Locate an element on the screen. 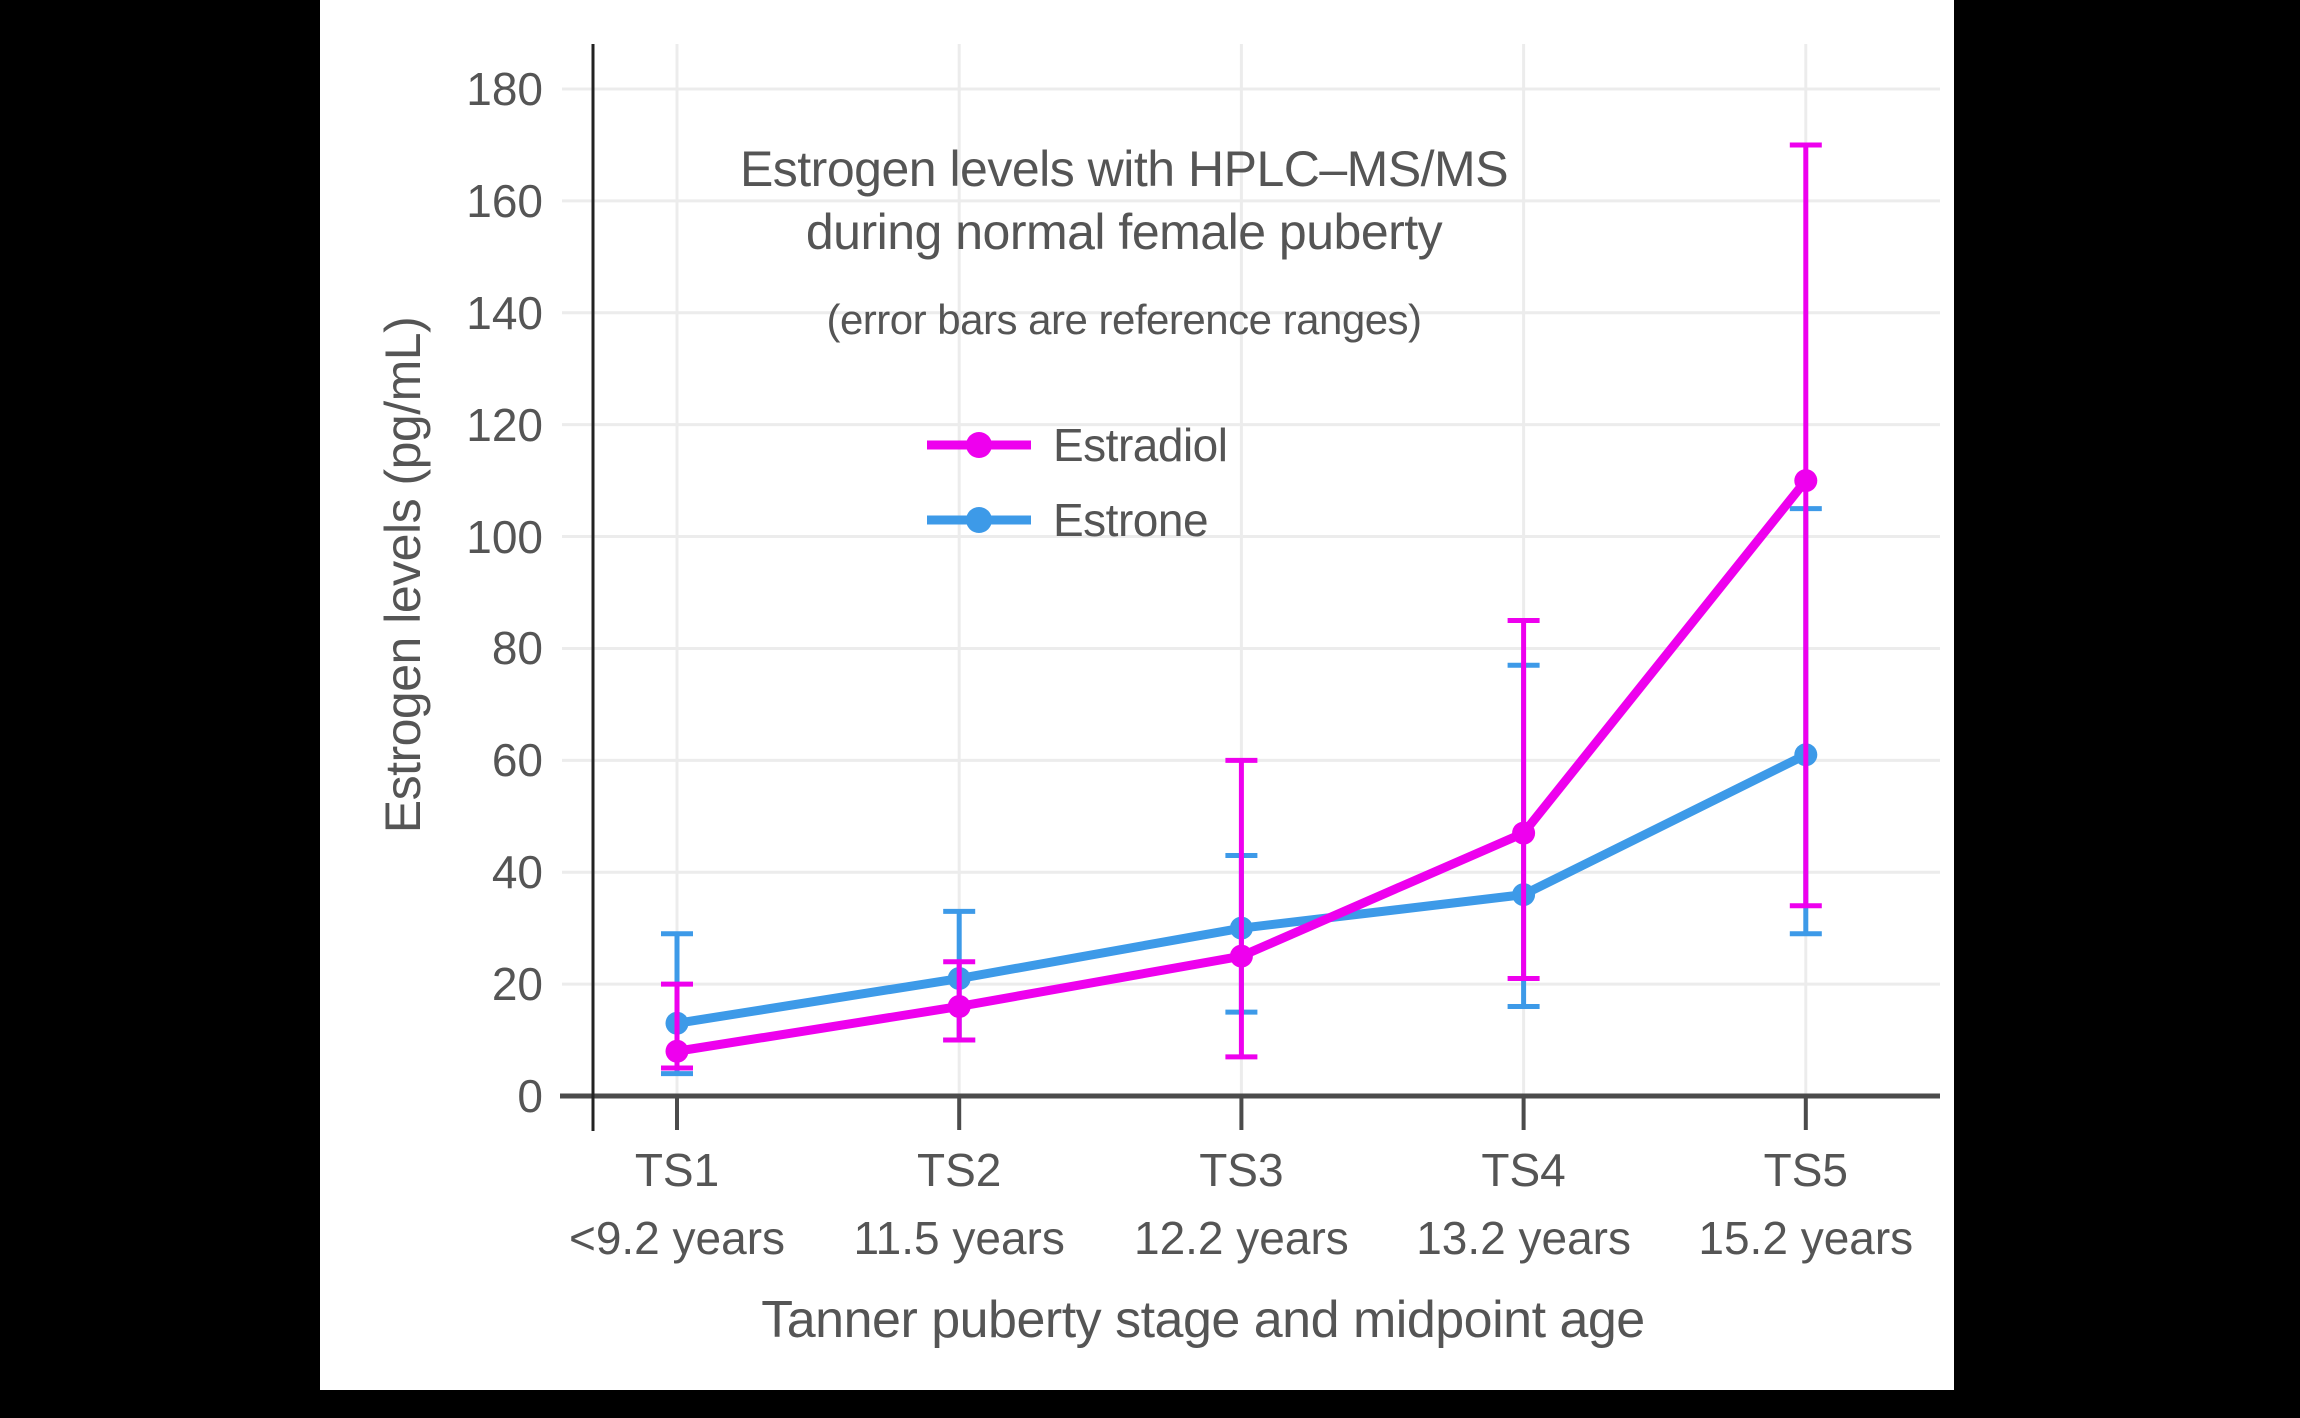  x-tick-label-stage: TS1 is located at coordinates (677, 1170).